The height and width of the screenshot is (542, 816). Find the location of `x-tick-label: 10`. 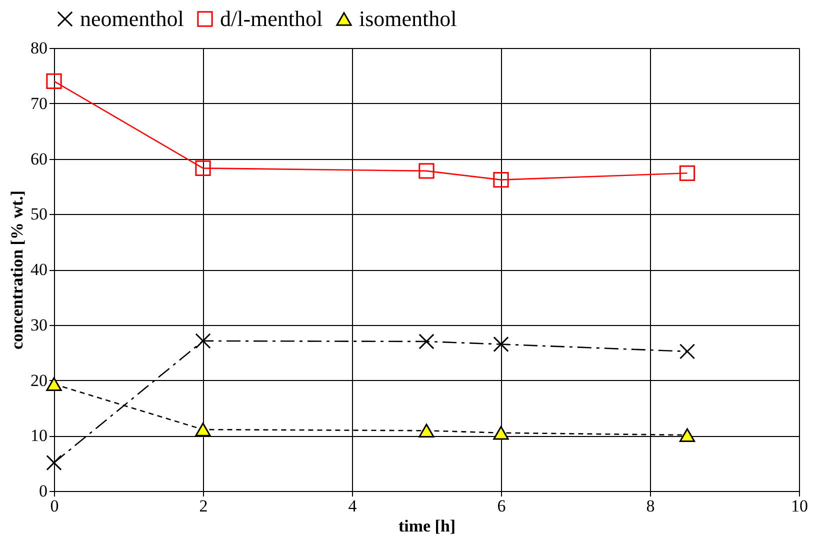

x-tick-label: 10 is located at coordinates (799, 506).